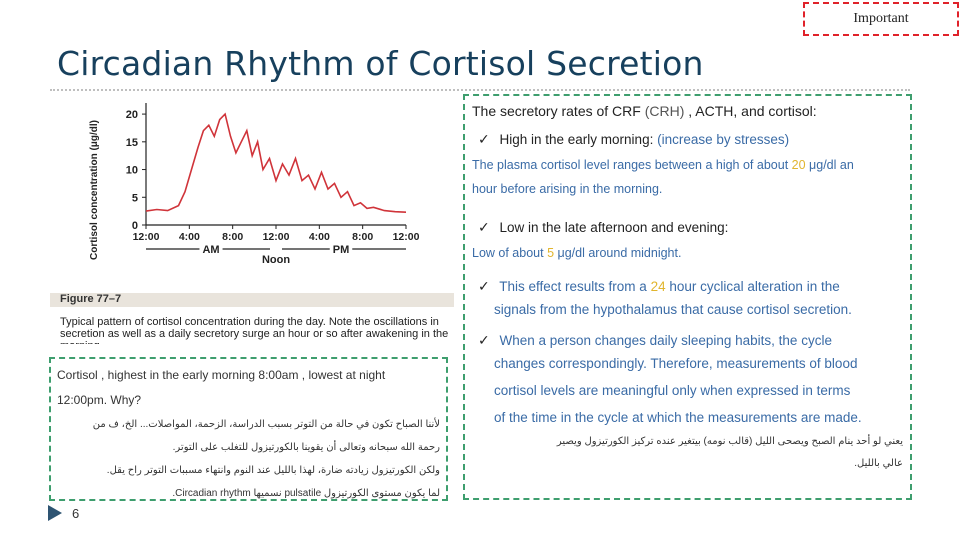 The width and height of the screenshot is (960, 540). Describe the element at coordinates (567, 189) in the screenshot. I see `point-1-detail-2: hour before arising in the morning.` at that location.